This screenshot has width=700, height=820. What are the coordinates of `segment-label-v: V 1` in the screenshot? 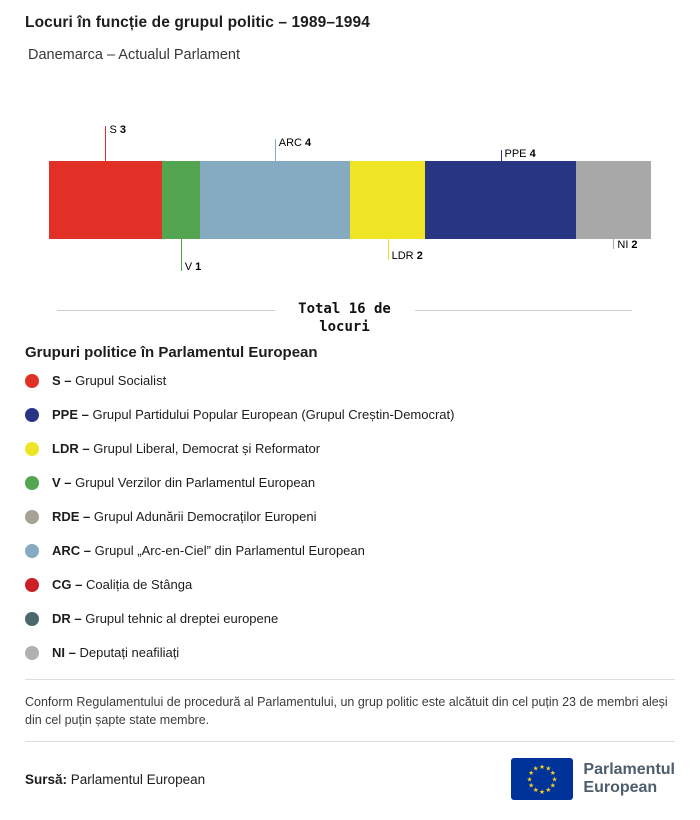 It's located at (193, 267).